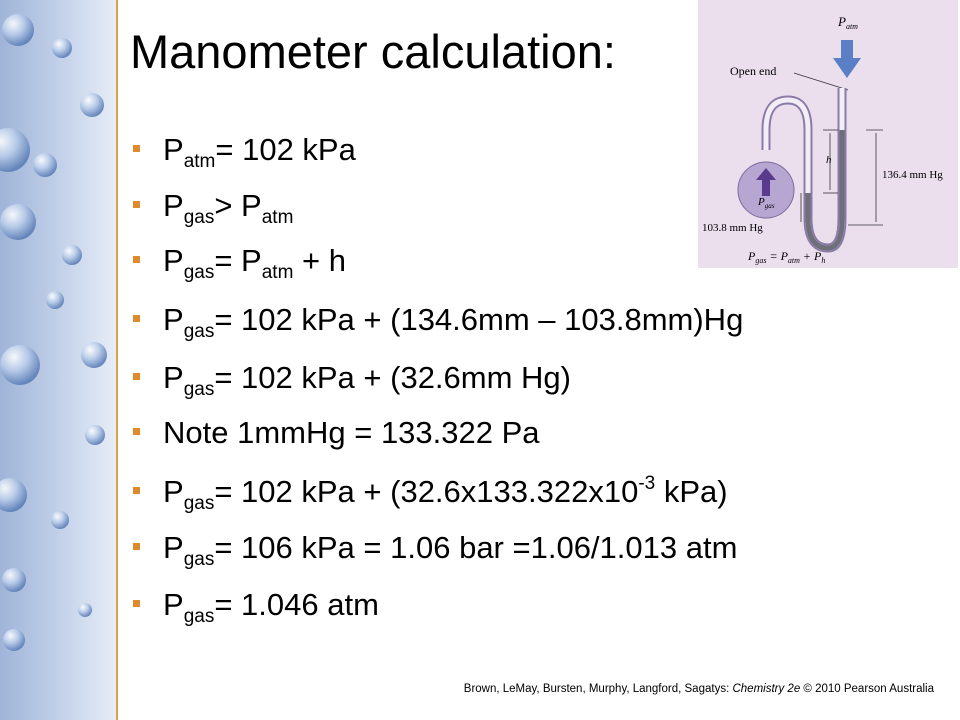 Image resolution: width=960 pixels, height=720 pixels. Describe the element at coordinates (829, 160) in the screenshot. I see `h-label: h` at that location.